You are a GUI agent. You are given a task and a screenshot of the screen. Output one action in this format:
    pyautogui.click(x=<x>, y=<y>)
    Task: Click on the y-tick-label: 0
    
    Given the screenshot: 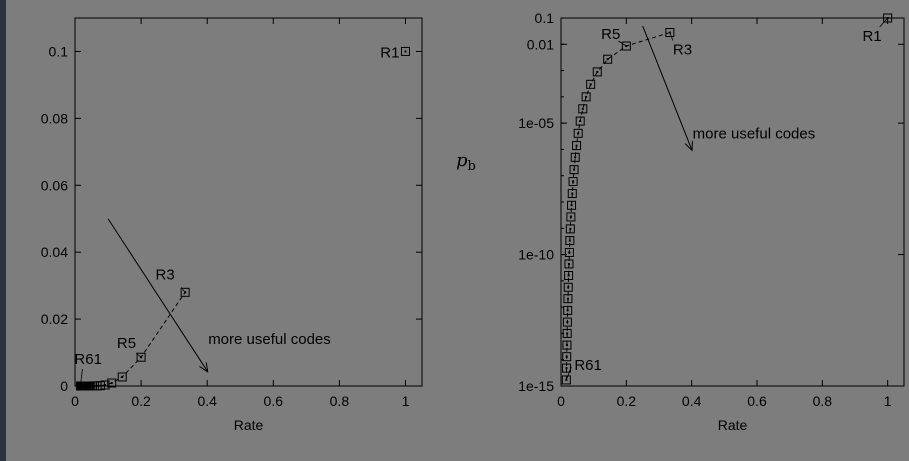 What is the action you would take?
    pyautogui.click(x=64, y=386)
    